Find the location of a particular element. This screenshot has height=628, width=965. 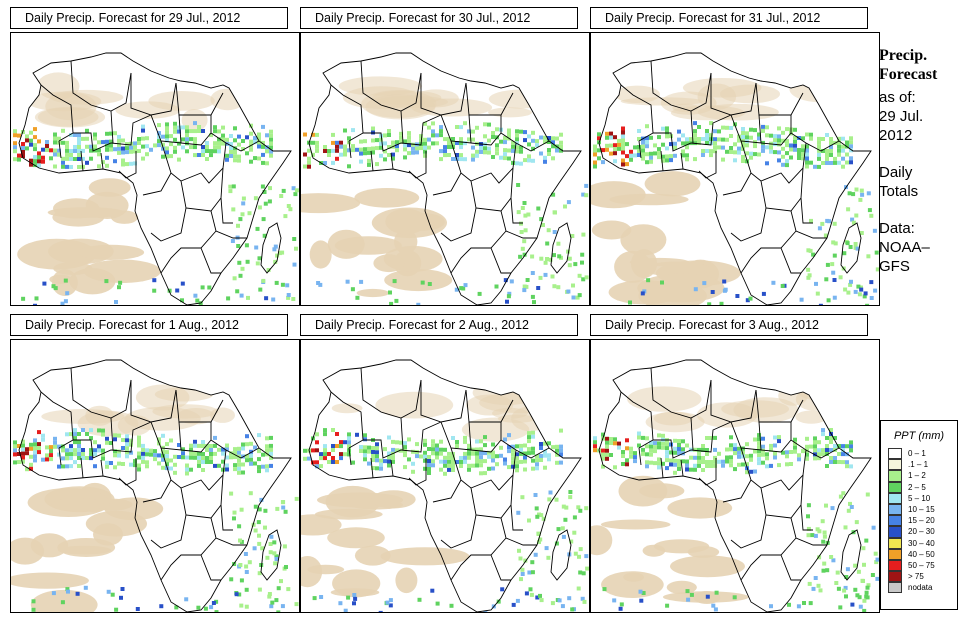

legend-label: 15 – 20 is located at coordinates (921, 521).